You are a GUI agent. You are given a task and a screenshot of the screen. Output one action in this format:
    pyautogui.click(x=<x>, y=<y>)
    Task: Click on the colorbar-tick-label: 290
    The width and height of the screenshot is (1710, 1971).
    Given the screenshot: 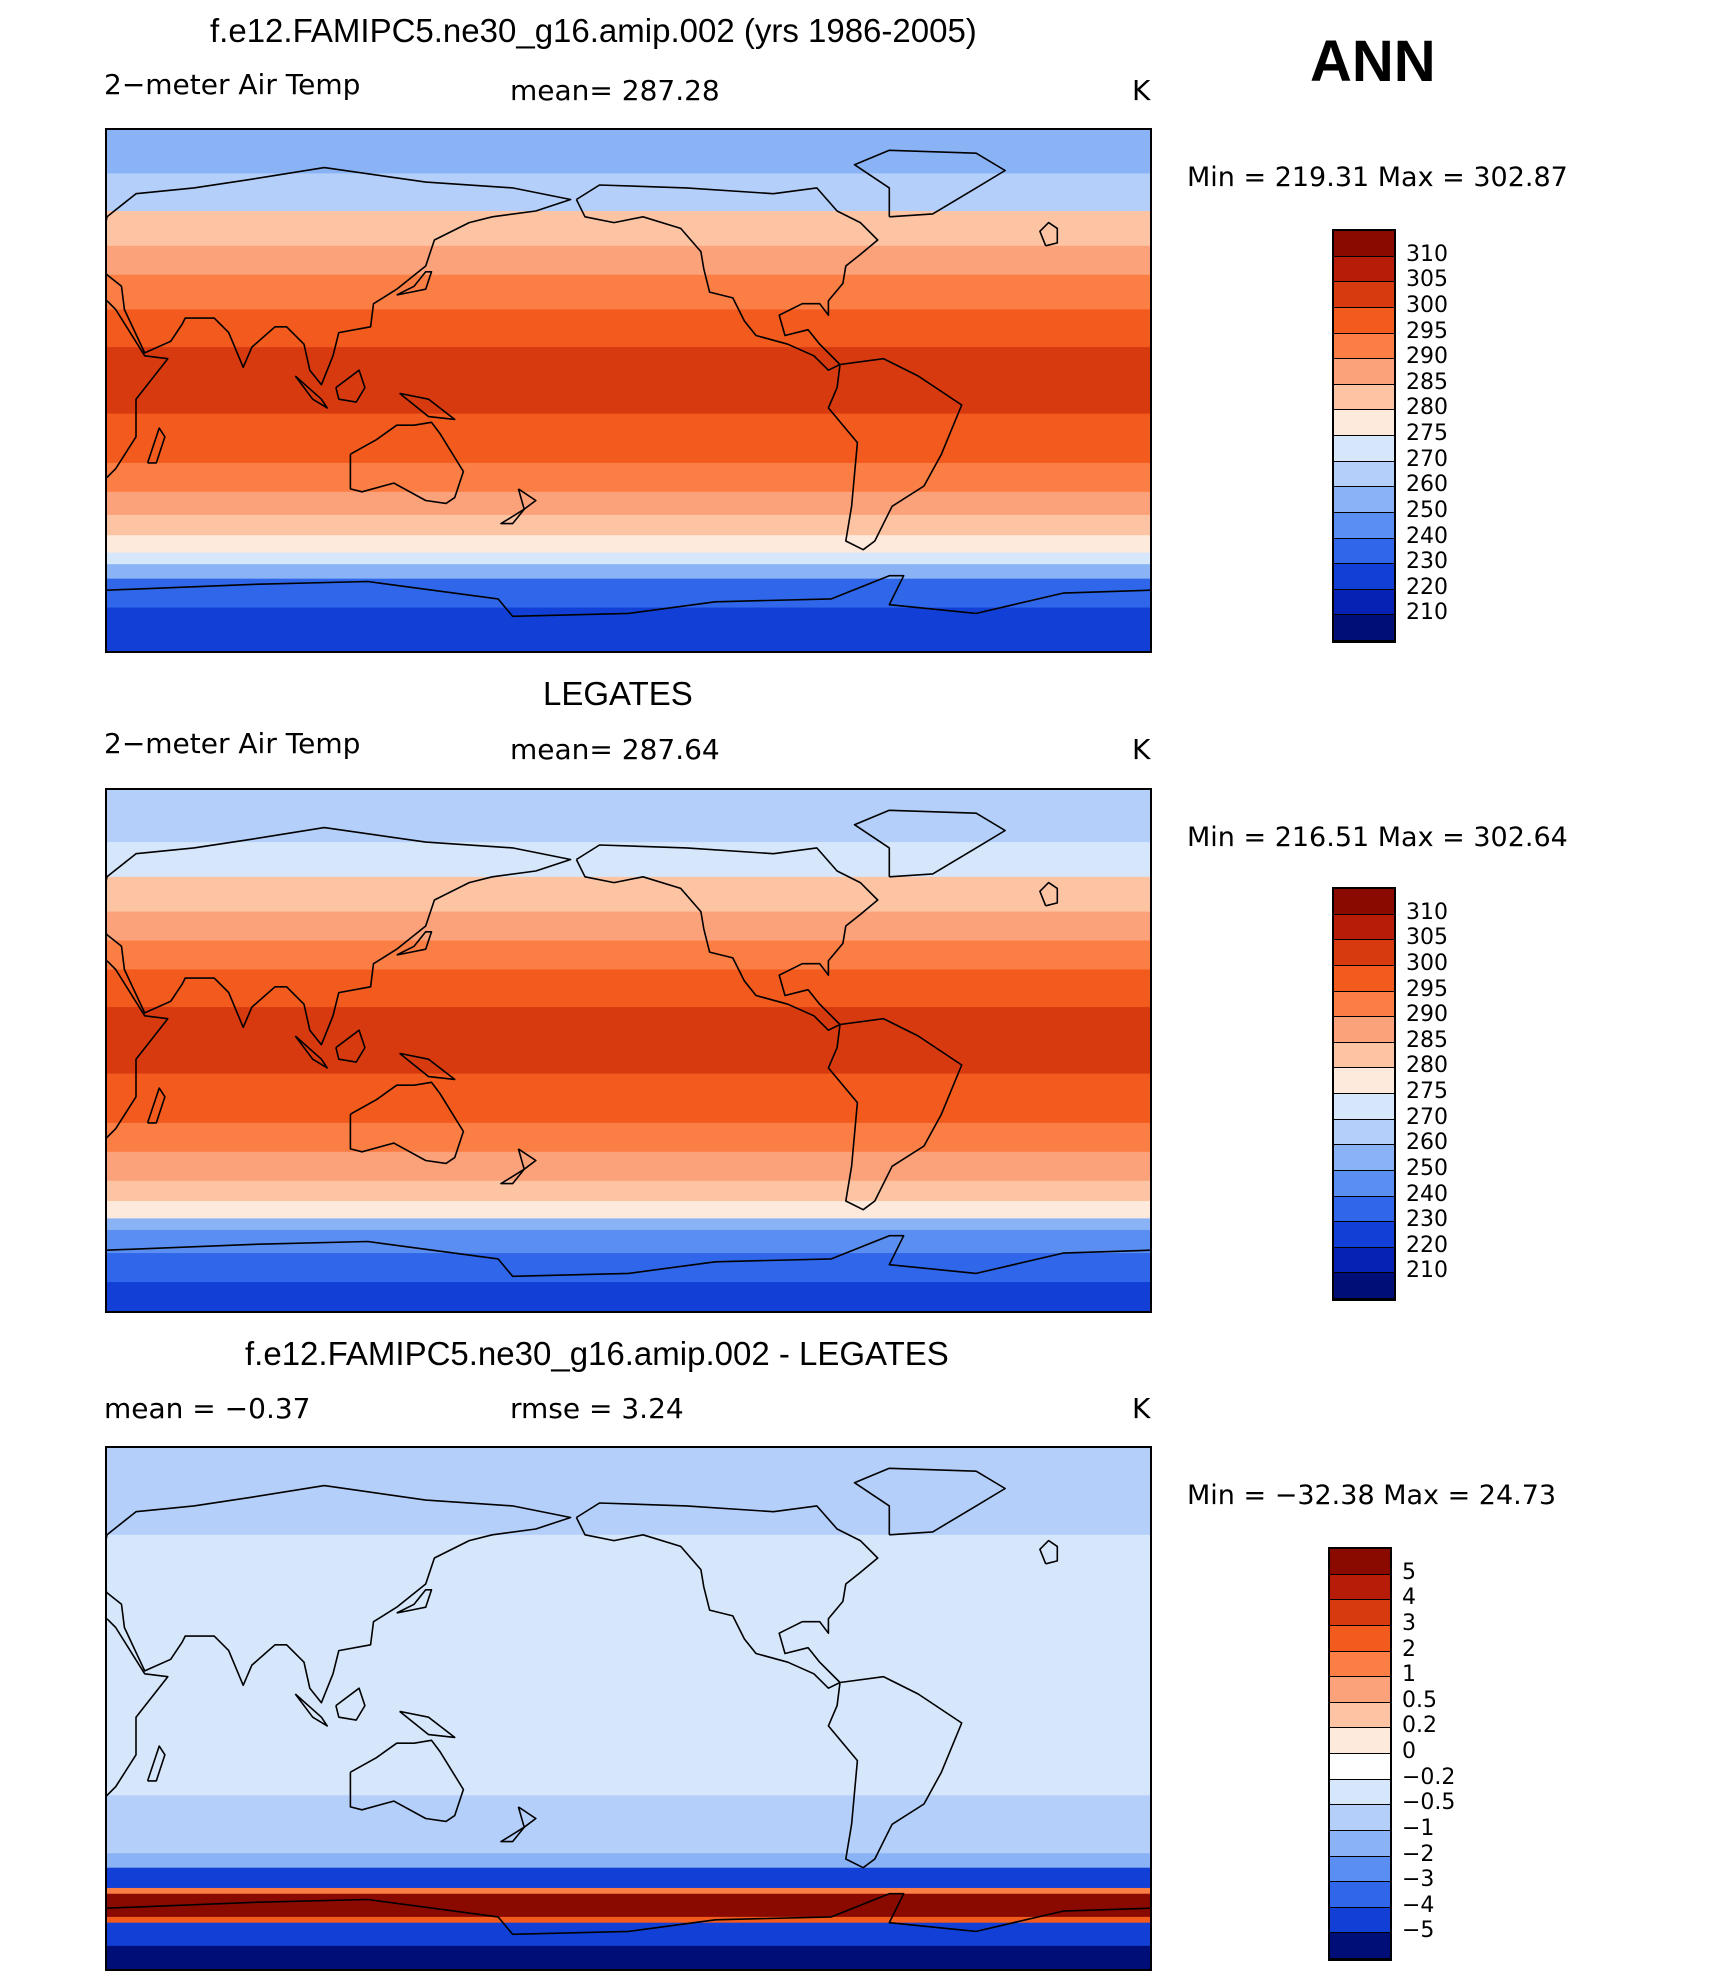 What is the action you would take?
    pyautogui.click(x=1427, y=1015)
    